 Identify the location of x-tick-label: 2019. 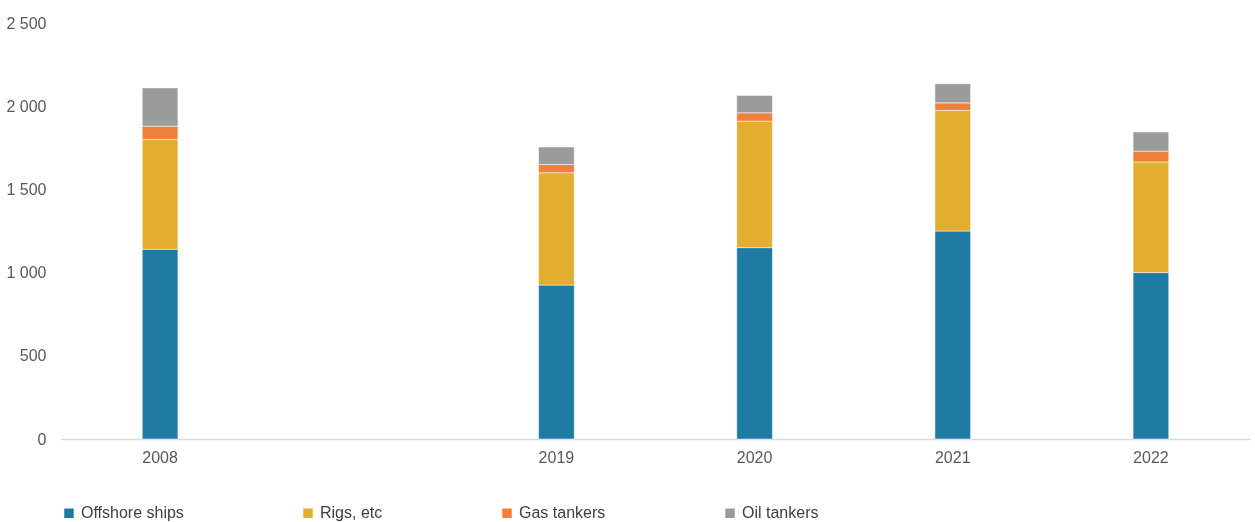
(556, 457).